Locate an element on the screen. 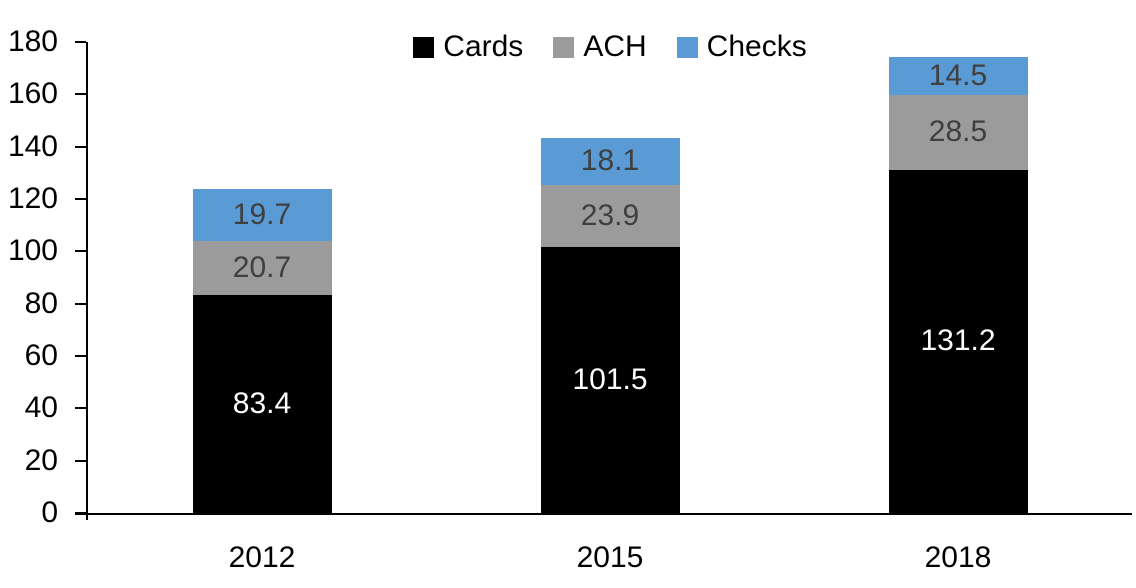 This screenshot has height=588, width=1136. bar-value-label-cards-2012: 83.4 is located at coordinates (262, 403).